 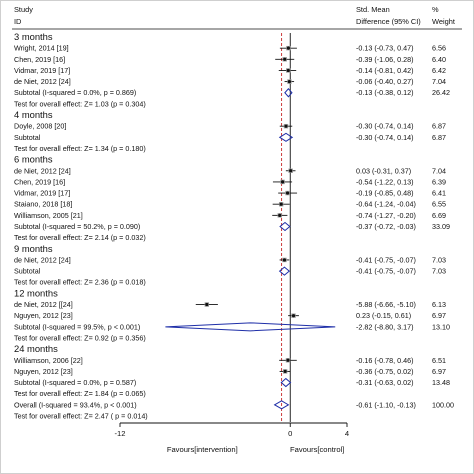 I want to click on header-pct: %, so click(x=435, y=9).